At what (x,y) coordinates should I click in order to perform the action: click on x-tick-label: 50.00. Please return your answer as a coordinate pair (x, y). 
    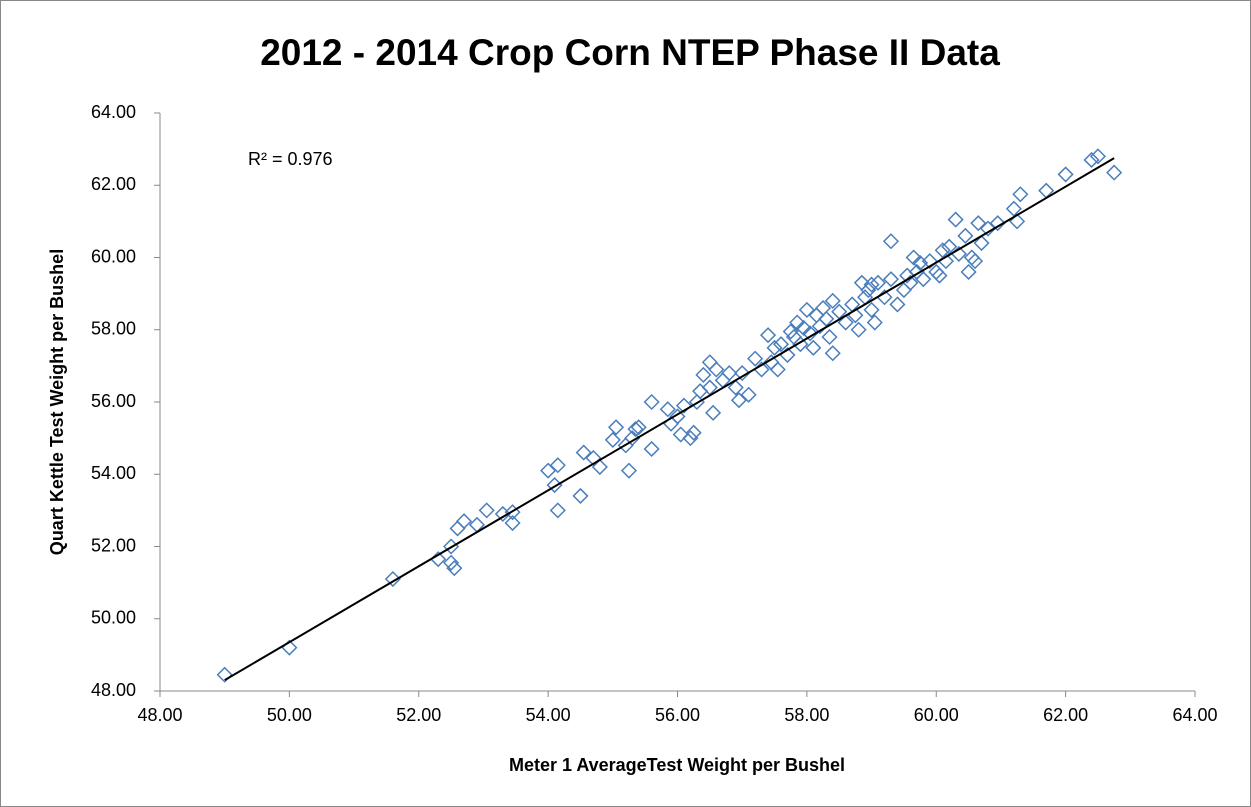
    Looking at the image, I should click on (289, 715).